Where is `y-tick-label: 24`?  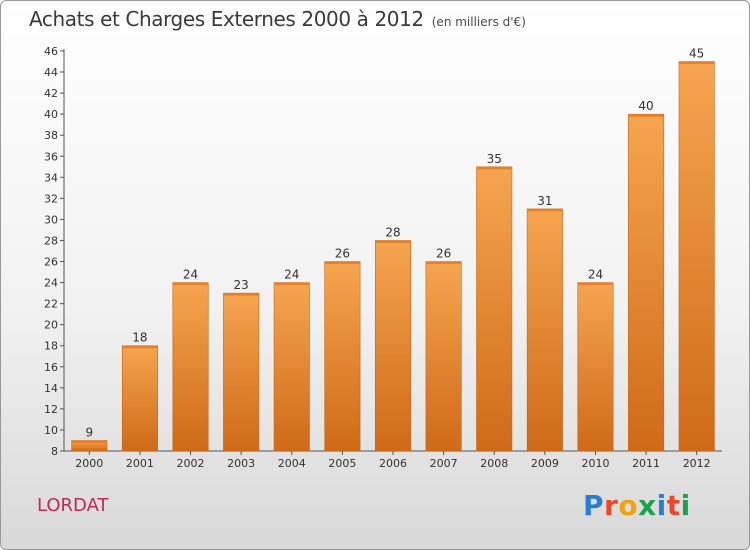
y-tick-label: 24 is located at coordinates (51, 283).